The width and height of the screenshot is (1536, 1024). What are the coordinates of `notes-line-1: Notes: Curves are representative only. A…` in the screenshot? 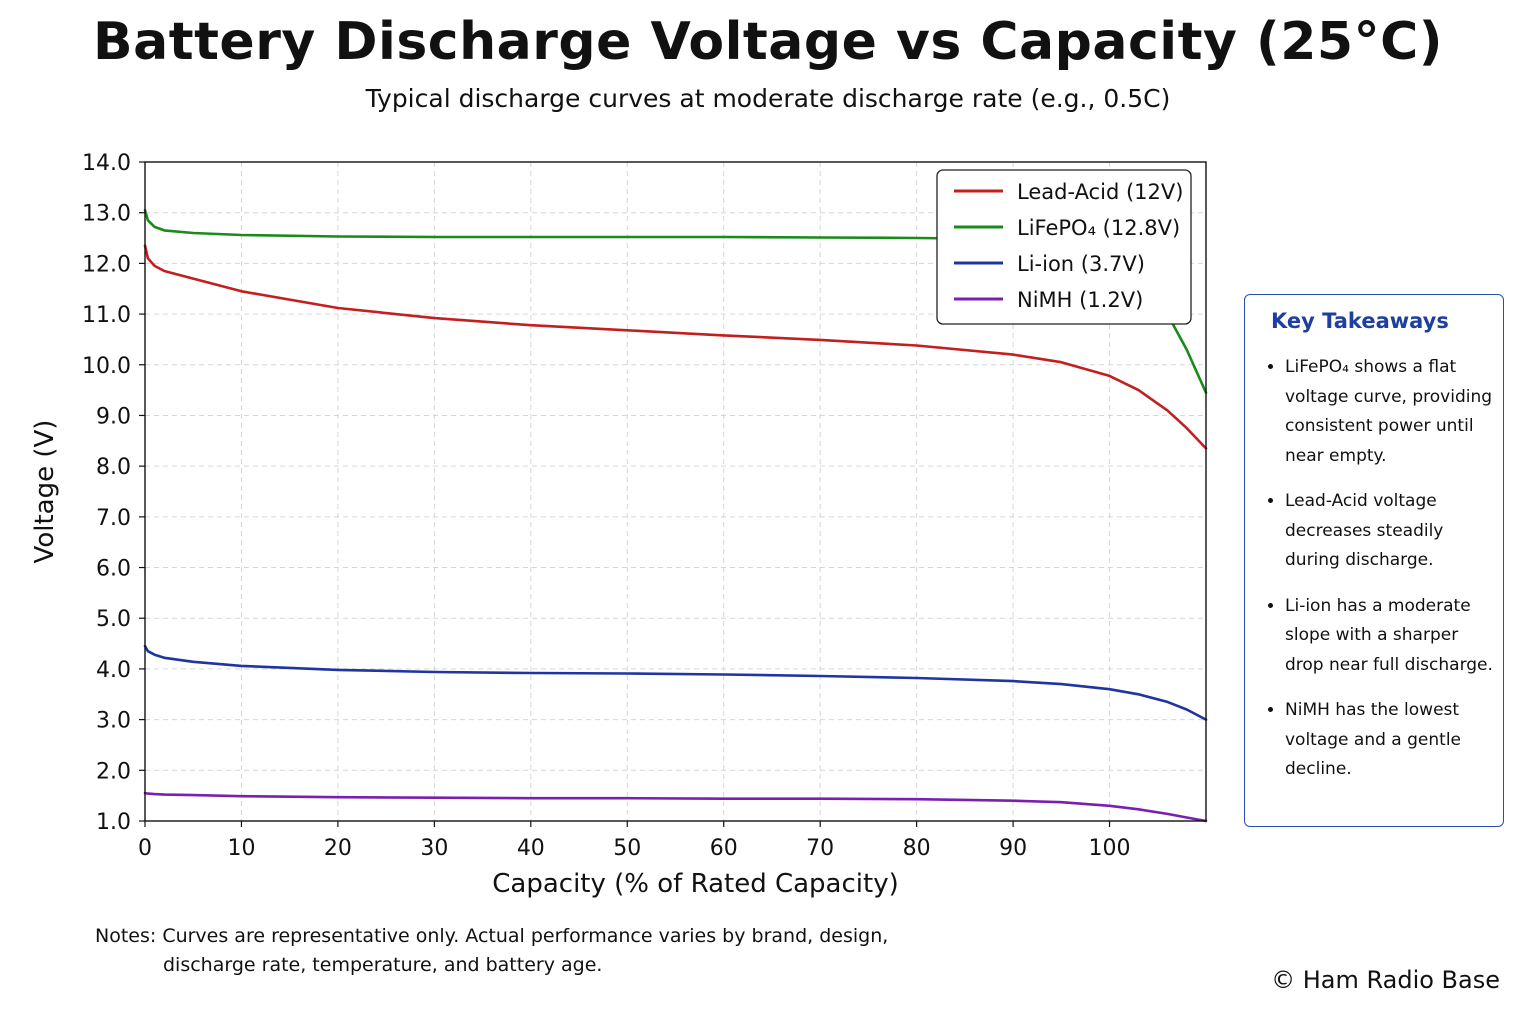 It's located at (492, 936).